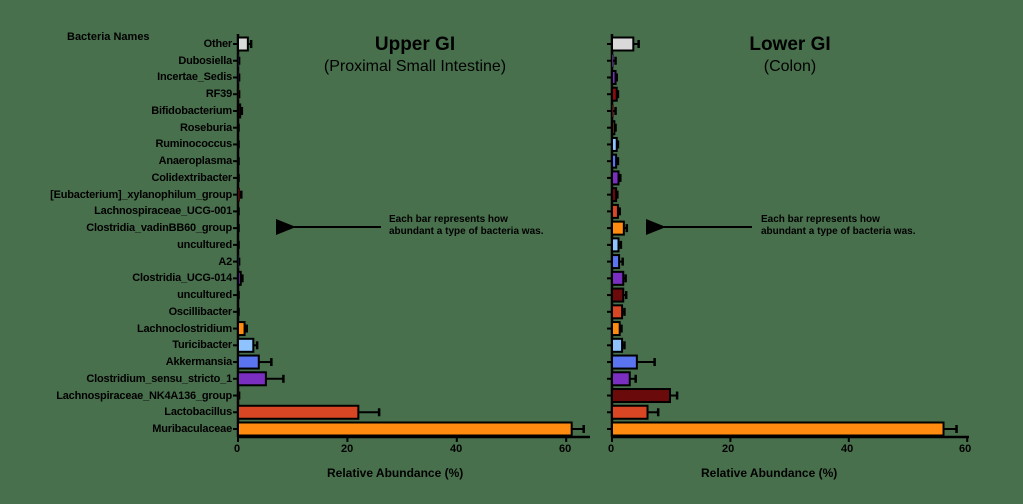 This screenshot has width=1023, height=504. Describe the element at coordinates (192, 429) in the screenshot. I see `category-label: Muribaculaceae` at that location.